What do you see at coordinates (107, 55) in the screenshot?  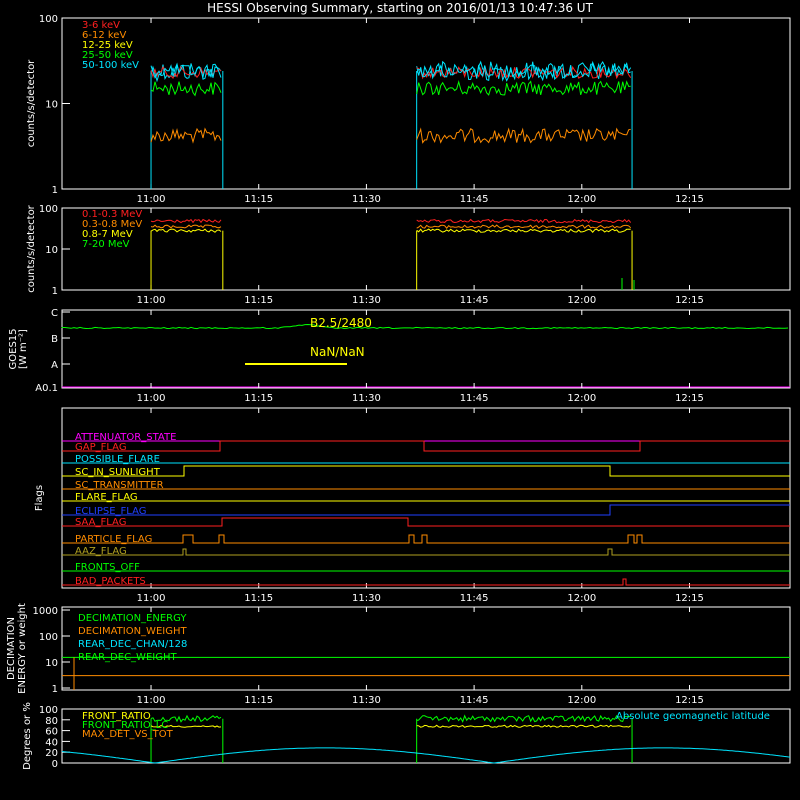 I see `low-energy-legend-3: 25-50 keV` at bounding box center [107, 55].